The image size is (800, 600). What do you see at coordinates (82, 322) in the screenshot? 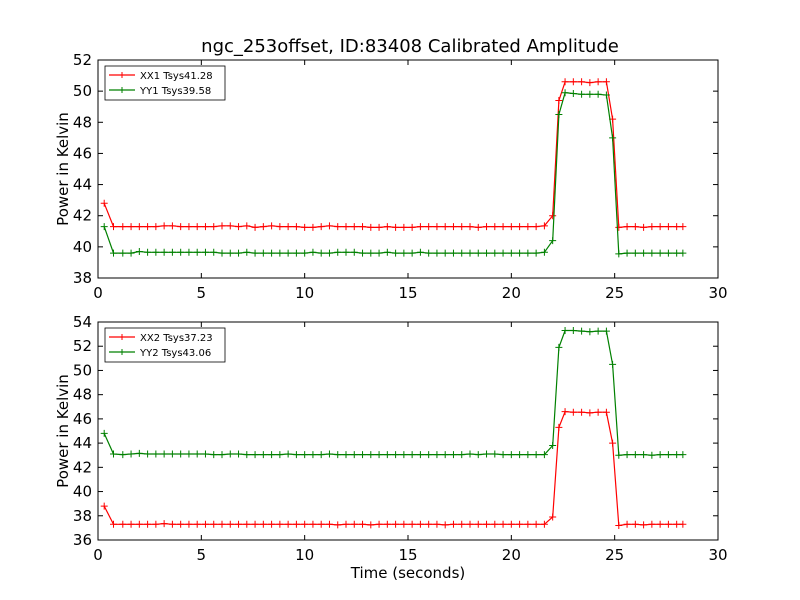
I see `y-tick-label: 54` at bounding box center [82, 322].